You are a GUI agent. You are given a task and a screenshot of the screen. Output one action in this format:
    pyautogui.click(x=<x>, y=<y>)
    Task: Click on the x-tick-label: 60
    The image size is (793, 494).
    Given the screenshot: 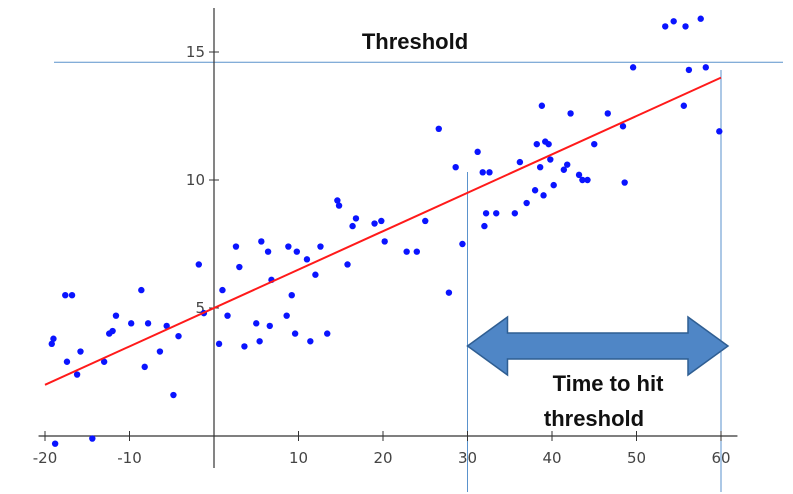 What is the action you would take?
    pyautogui.click(x=720, y=458)
    